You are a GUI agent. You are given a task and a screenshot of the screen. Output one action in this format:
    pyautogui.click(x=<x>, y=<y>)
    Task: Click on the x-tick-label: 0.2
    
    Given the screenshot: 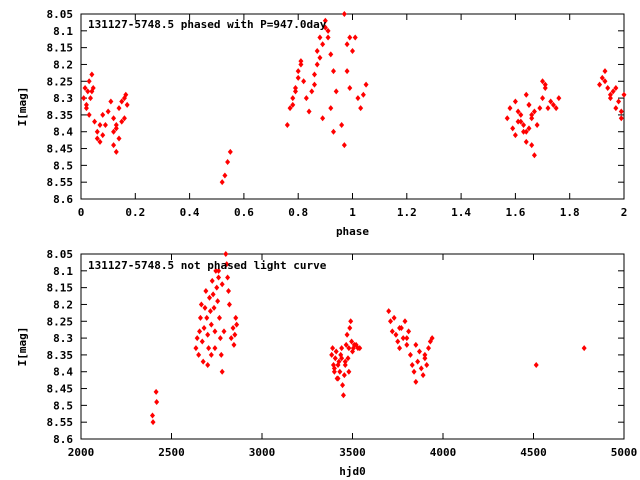 What is the action you would take?
    pyautogui.click(x=135, y=212)
    